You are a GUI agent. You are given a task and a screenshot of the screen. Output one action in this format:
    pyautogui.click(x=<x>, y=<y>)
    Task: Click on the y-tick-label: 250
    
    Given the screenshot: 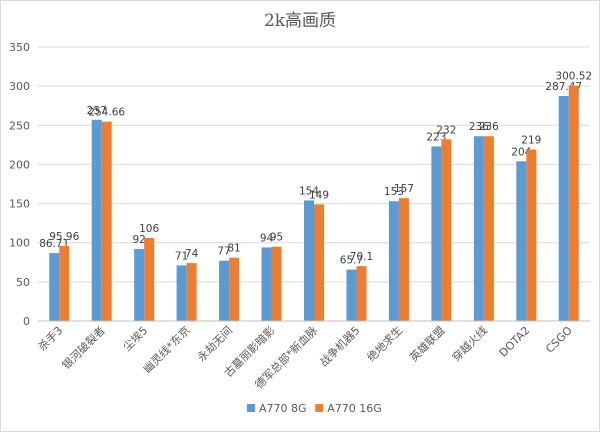 What is the action you would take?
    pyautogui.click(x=19, y=125)
    